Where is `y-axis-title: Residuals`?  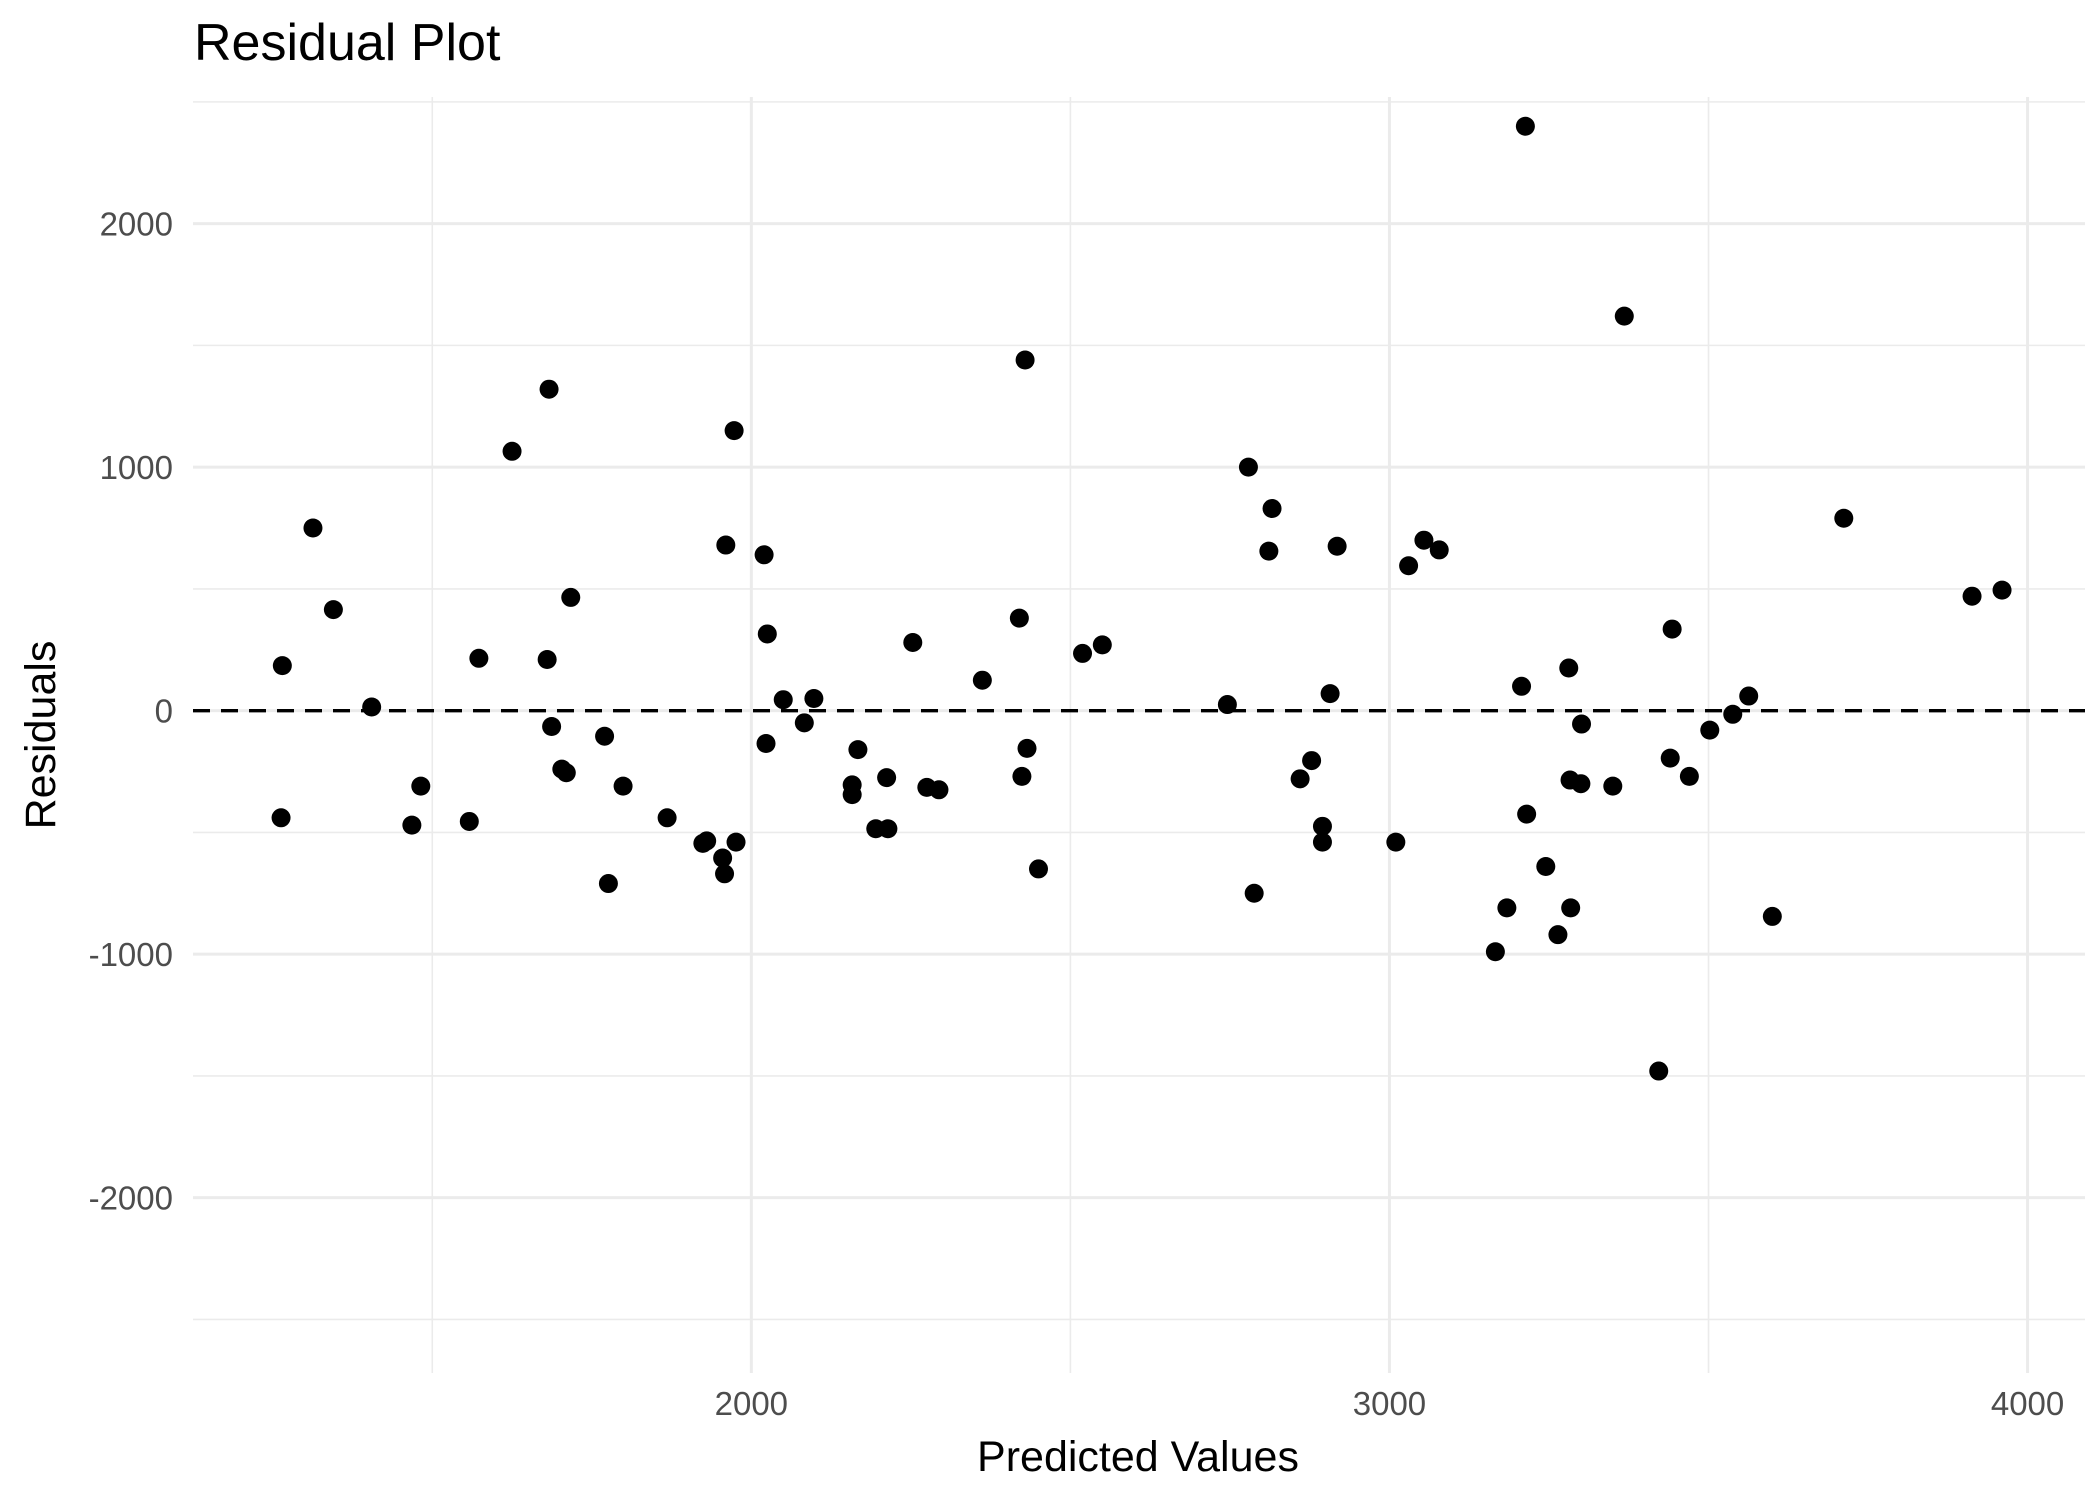 y-axis-title: Residuals is located at coordinates (41, 735).